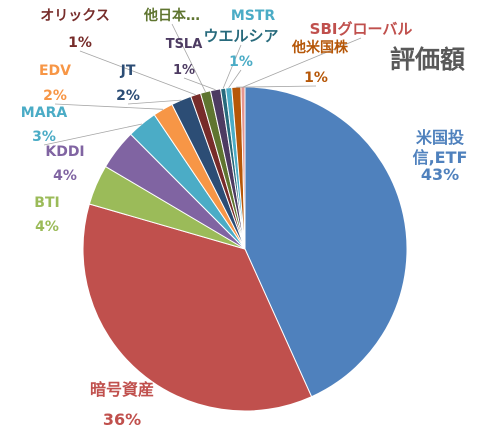 The width and height of the screenshot is (500, 442). What do you see at coordinates (440, 157) in the screenshot?
I see `slice-name-line-1: 信,ETF` at bounding box center [440, 157].